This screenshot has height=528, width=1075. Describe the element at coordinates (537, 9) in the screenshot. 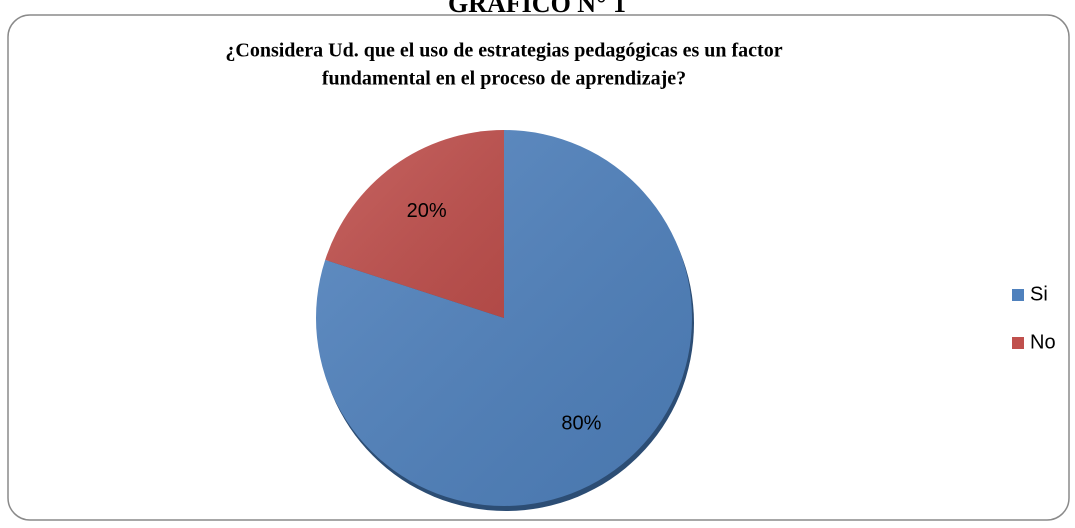

I see `chart-heading: GRÁFICO N° 1` at that location.